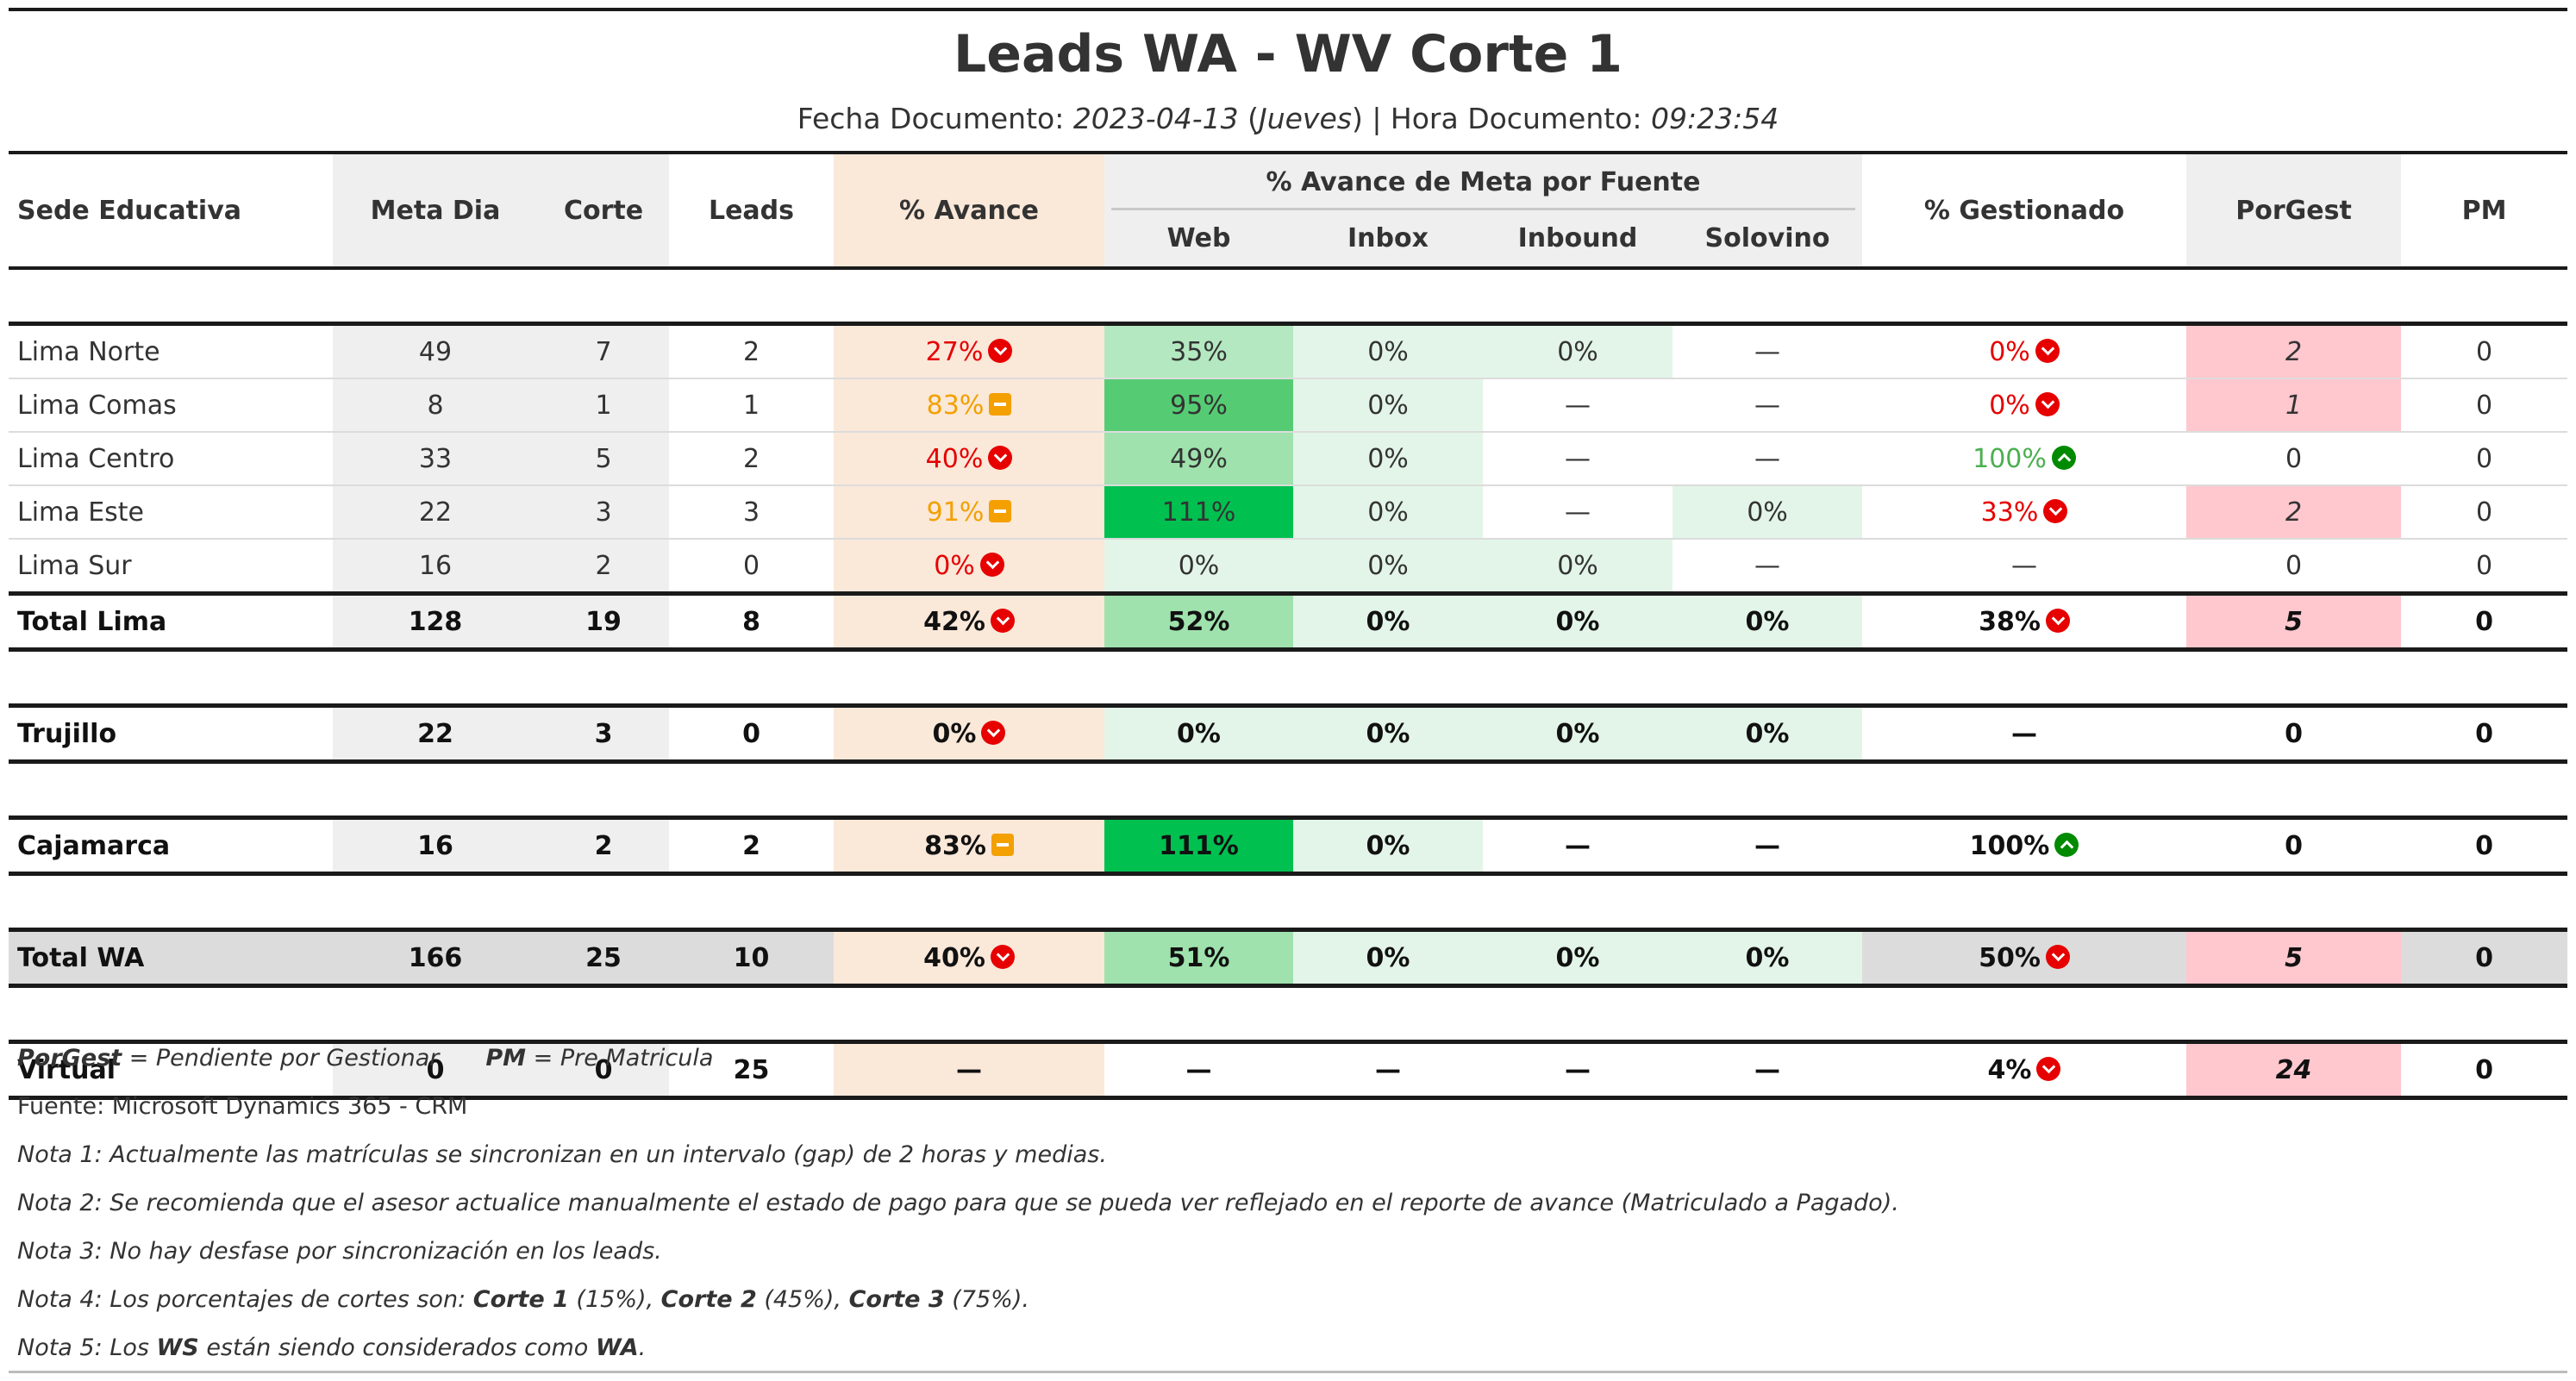 Image resolution: width=2576 pixels, height=1381 pixels. I want to click on gestionado-cell: 50%, so click(2025, 958).